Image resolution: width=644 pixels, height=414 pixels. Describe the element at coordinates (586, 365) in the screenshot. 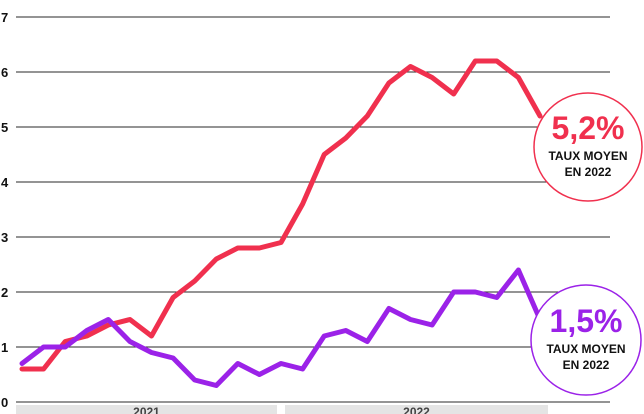

I see `callout-label-line2-2: EN 2022` at that location.